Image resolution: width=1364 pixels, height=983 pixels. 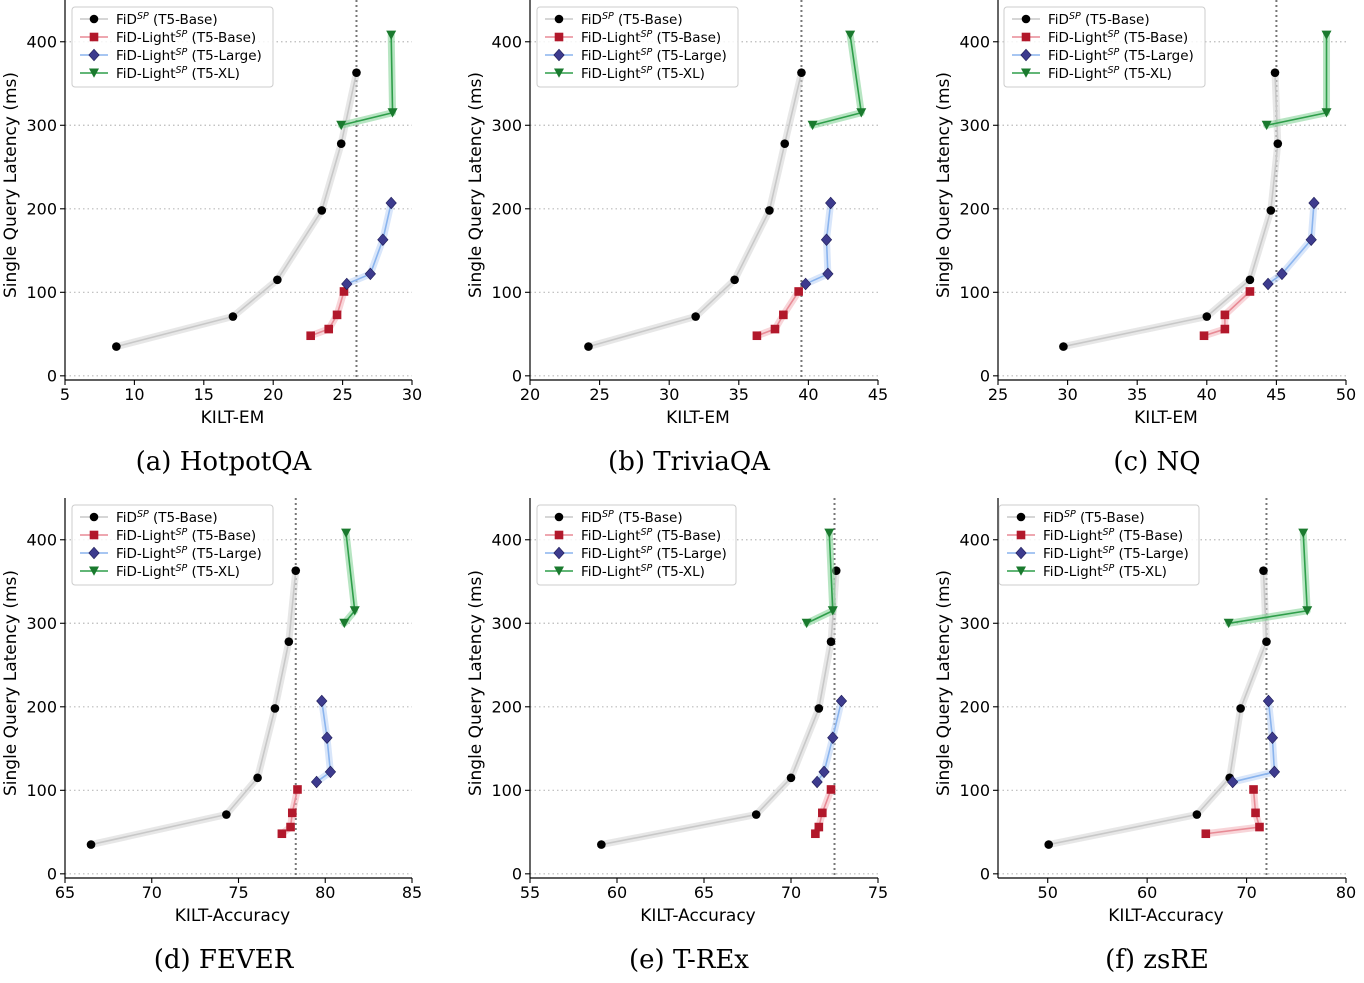 What do you see at coordinates (1156, 462) in the screenshot?
I see `subplot-caption: (c) NQ` at bounding box center [1156, 462].